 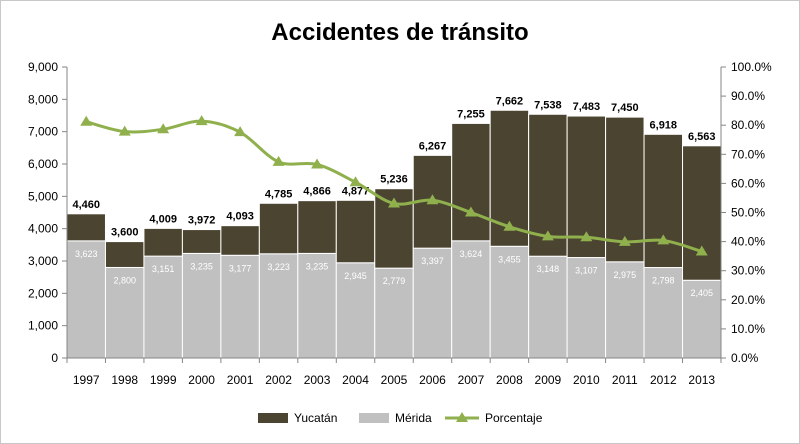 What do you see at coordinates (586, 271) in the screenshot?
I see `merida-value-label: 3,107` at bounding box center [586, 271].